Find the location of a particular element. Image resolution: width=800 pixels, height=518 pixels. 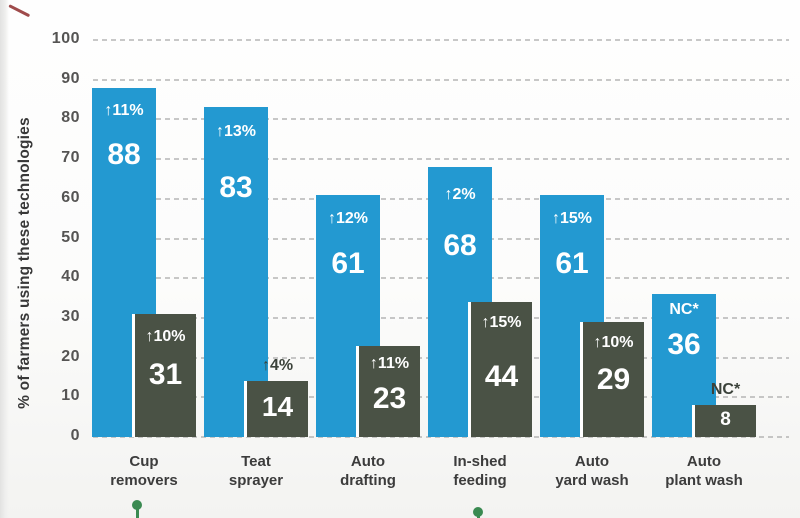

bar-change-label: ↑4% is located at coordinates (277, 365).